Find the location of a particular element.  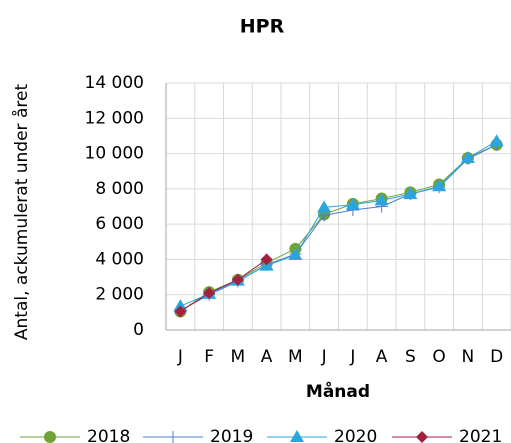

y-tick-label: 6 000 is located at coordinates (119, 224).